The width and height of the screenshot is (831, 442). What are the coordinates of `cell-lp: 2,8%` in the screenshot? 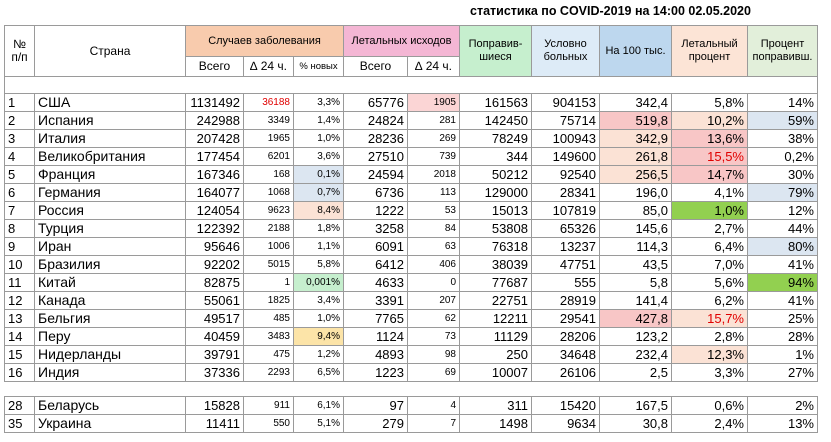 It's located at (709, 336).